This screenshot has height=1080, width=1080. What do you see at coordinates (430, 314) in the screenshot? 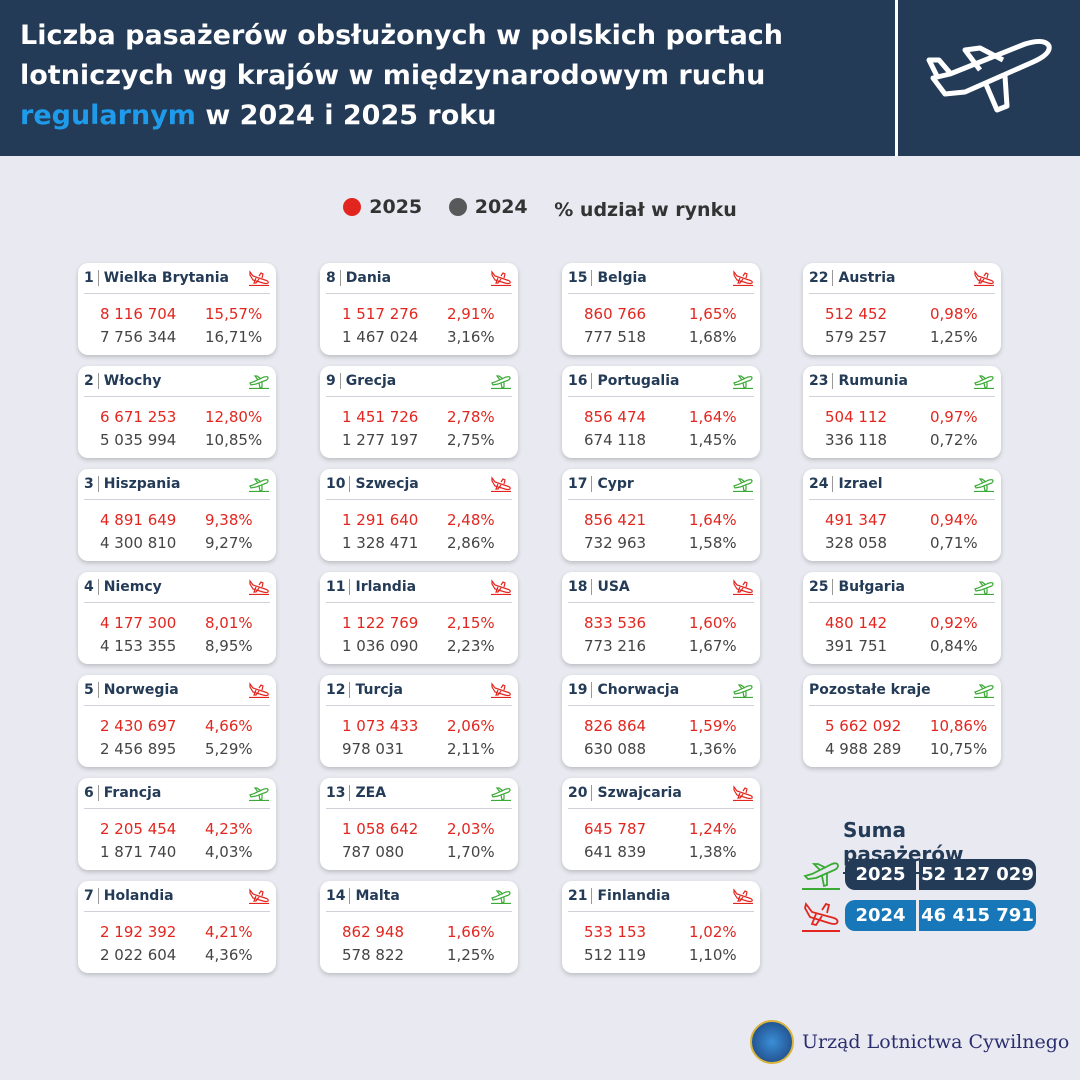
I see `row-2025: 1 517 276 2,91%` at bounding box center [430, 314].